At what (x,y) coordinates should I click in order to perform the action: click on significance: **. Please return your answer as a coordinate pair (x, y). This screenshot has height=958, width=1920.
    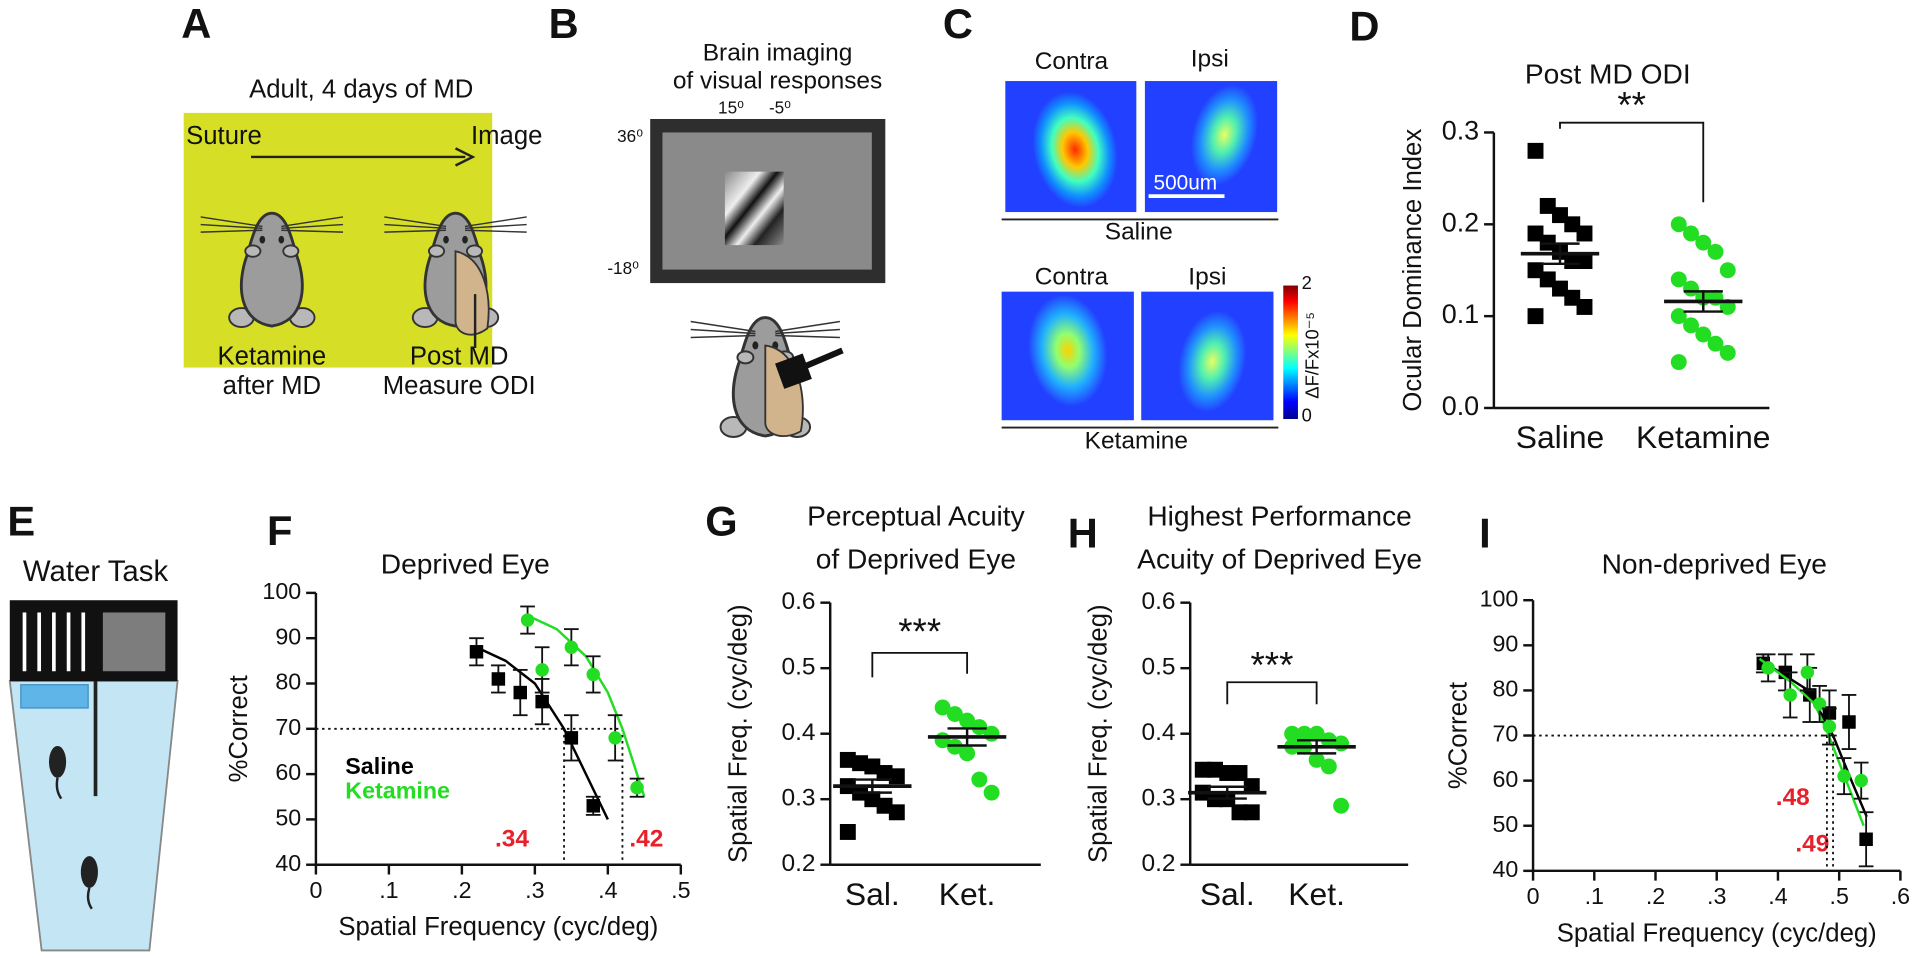
    Looking at the image, I should click on (1631, 105).